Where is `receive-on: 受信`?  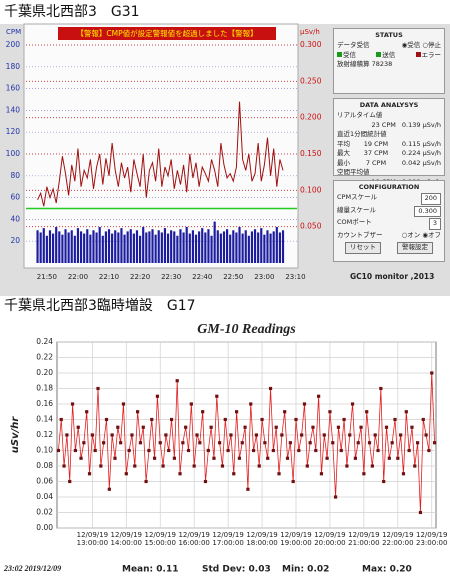
receive-on: 受信 is located at coordinates (414, 45).